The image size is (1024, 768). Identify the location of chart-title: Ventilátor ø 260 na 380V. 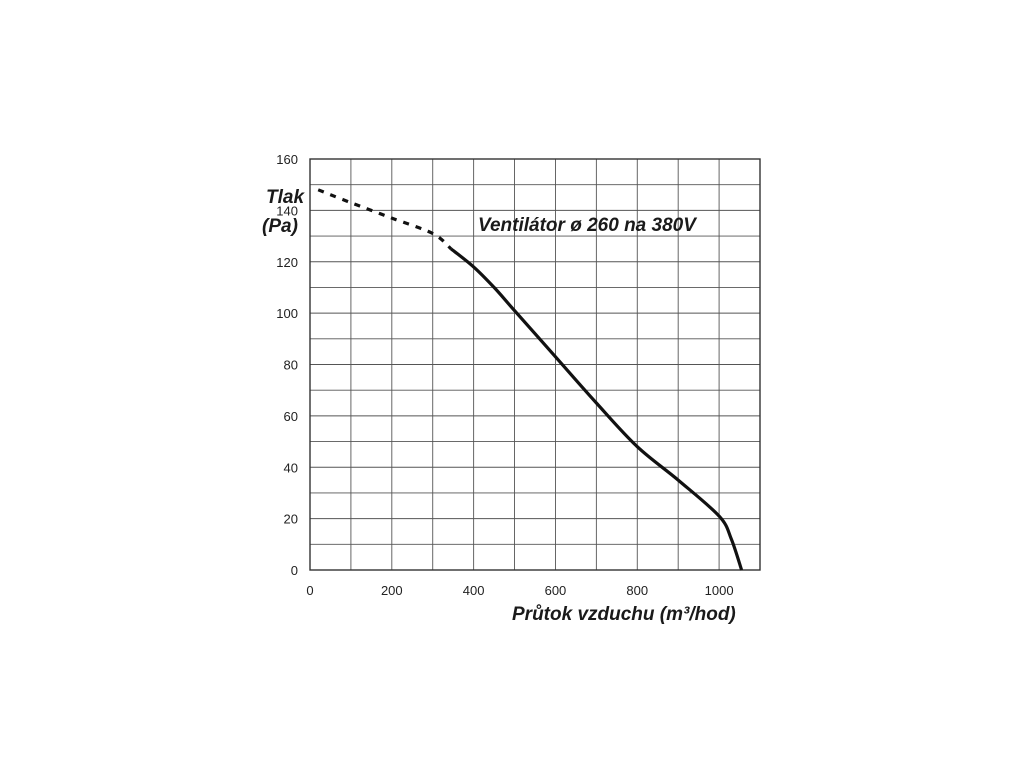
(587, 225).